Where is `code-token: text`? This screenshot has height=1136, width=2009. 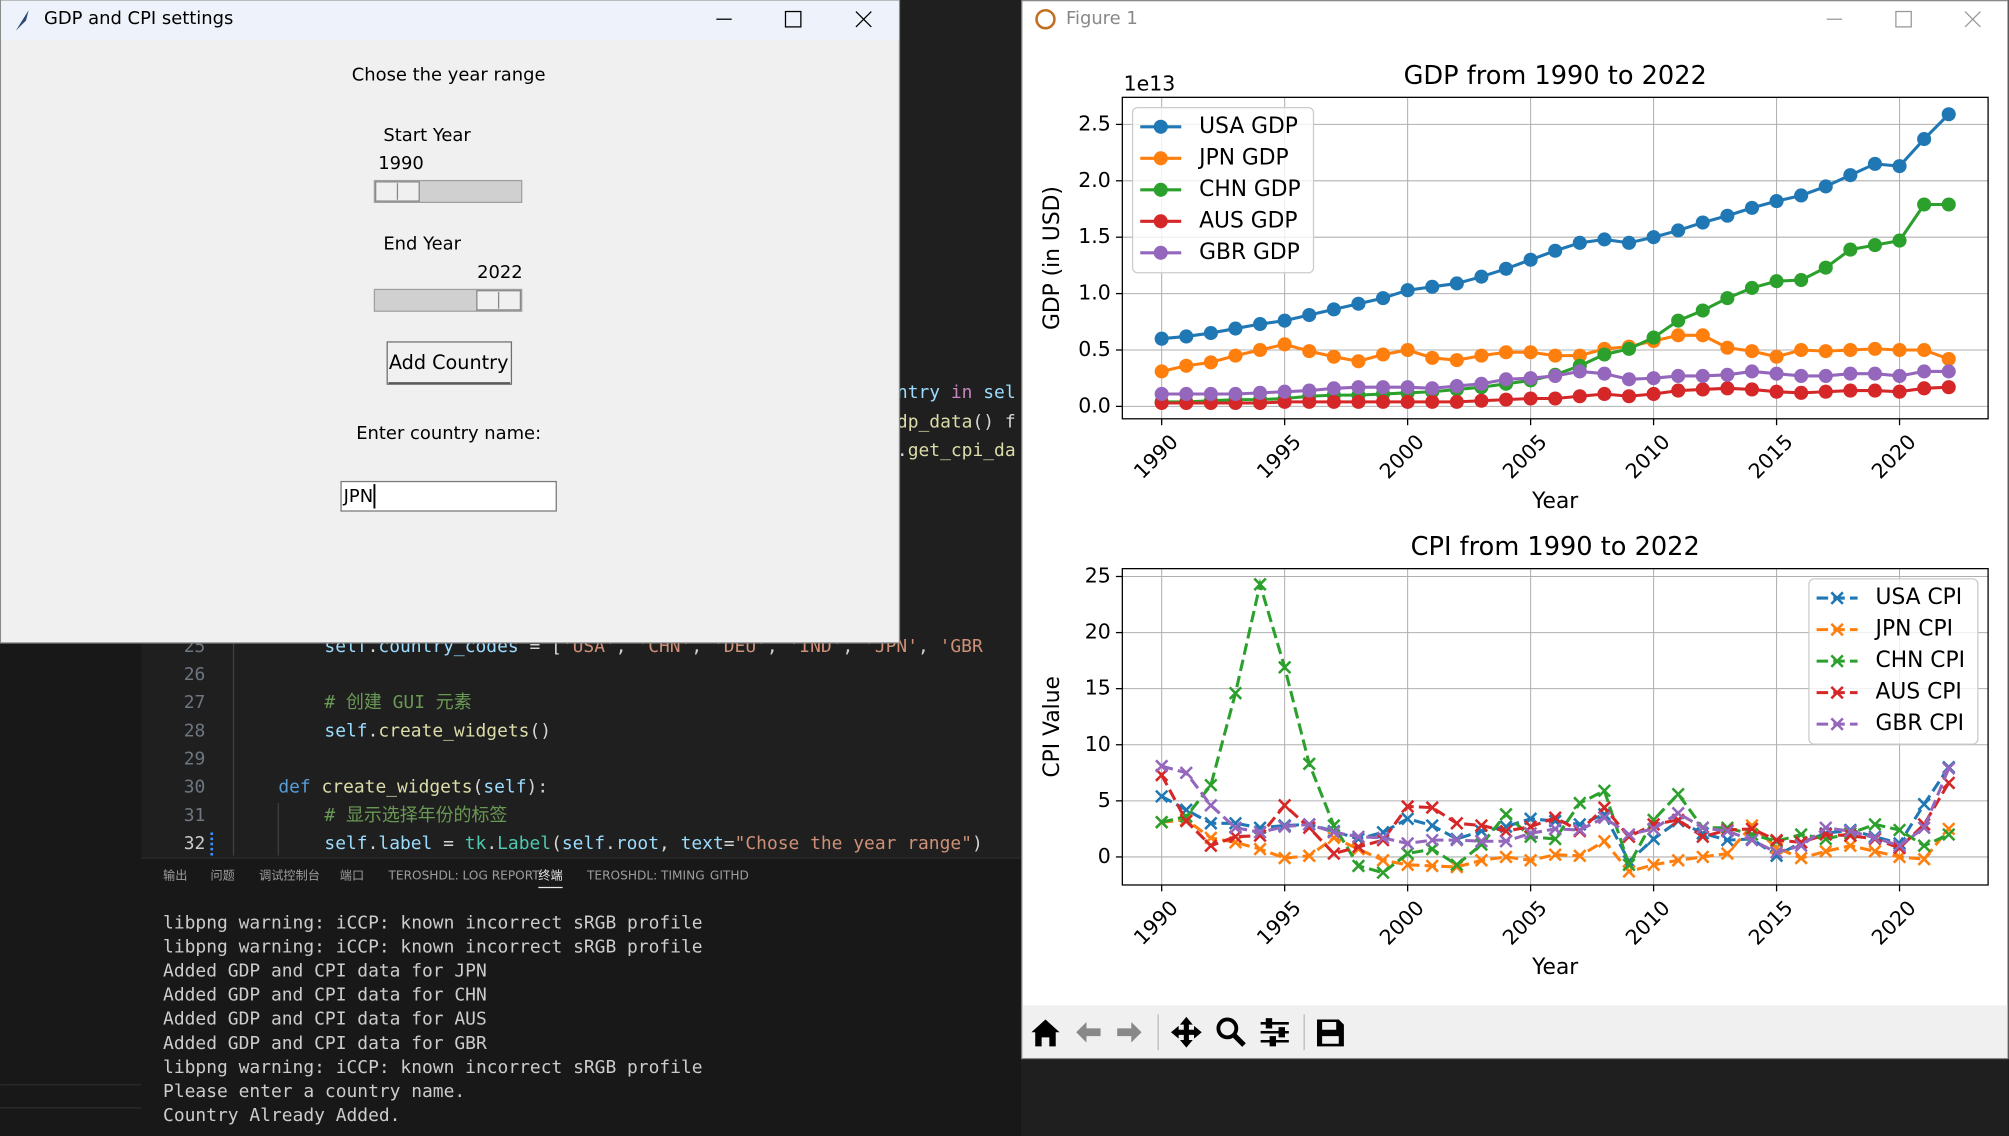 code-token: text is located at coordinates (702, 843).